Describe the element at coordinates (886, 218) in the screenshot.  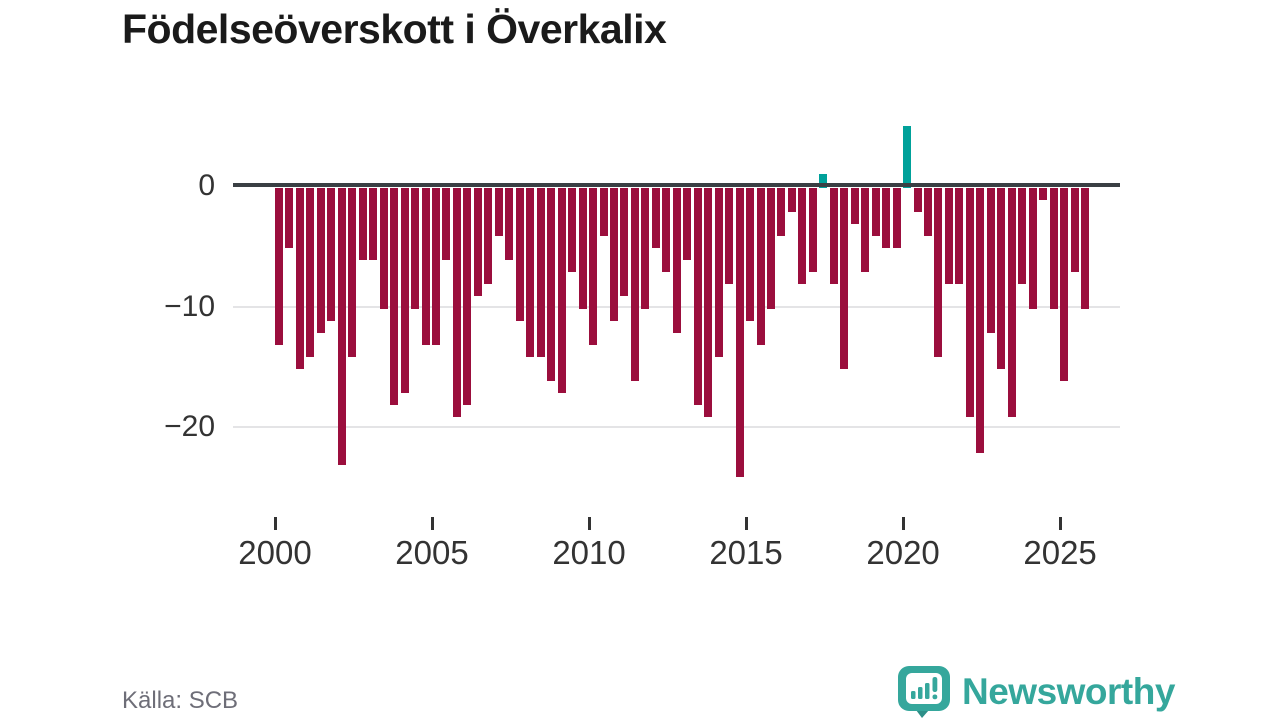
I see `bar-2019-t2` at that location.